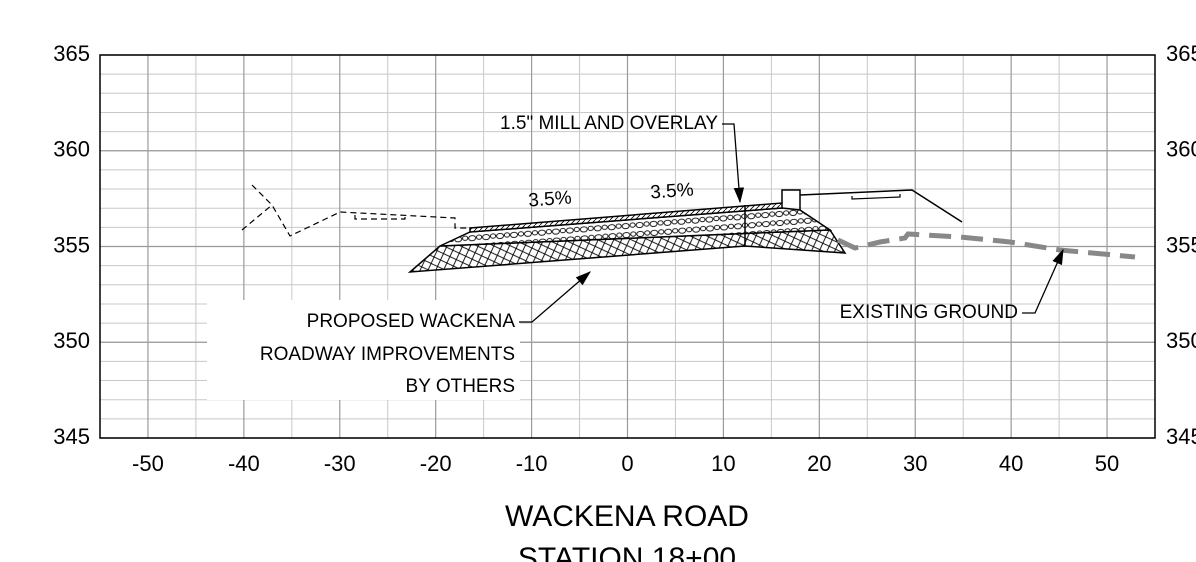  I want to click on x-tick-label: 50, so click(1107, 463).